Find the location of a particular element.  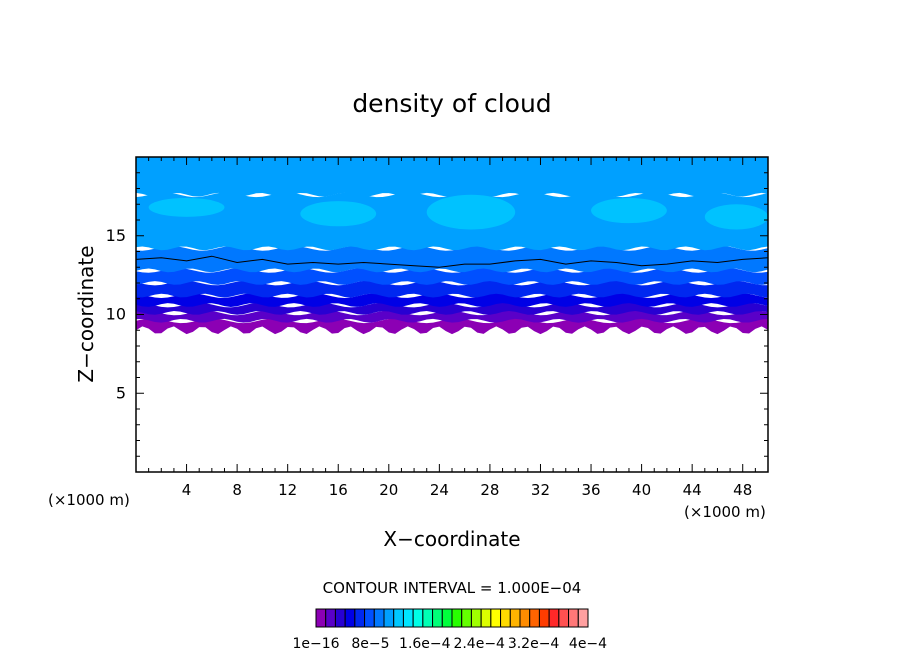

x-axis-label: X−coordinate is located at coordinates (451, 539).